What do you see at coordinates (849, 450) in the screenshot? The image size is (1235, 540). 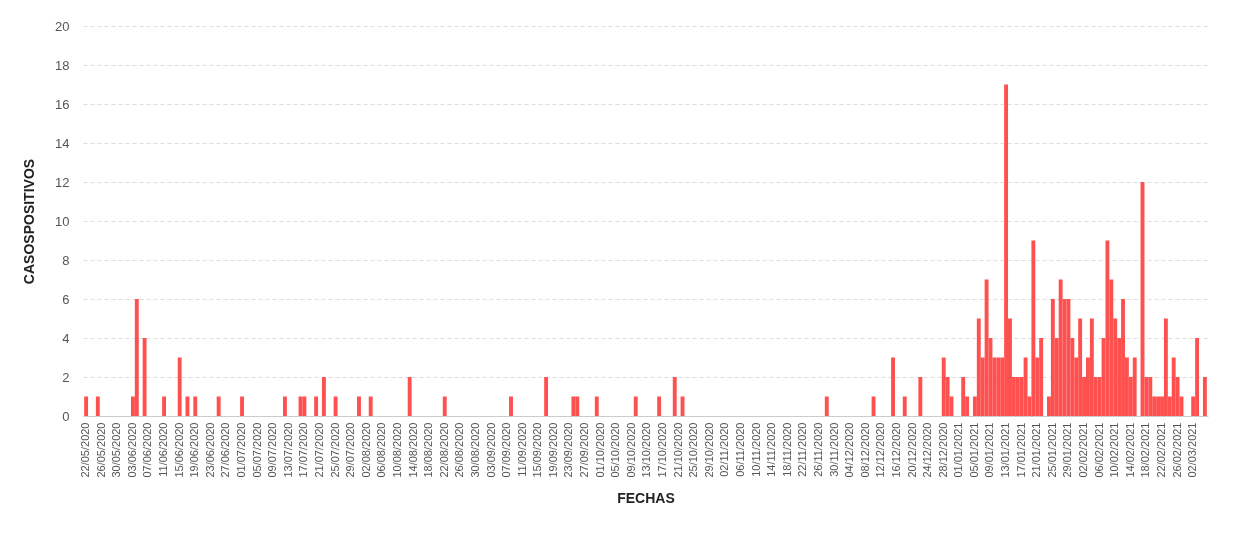 I see `x-tick-label: 04/12/2020` at bounding box center [849, 450].